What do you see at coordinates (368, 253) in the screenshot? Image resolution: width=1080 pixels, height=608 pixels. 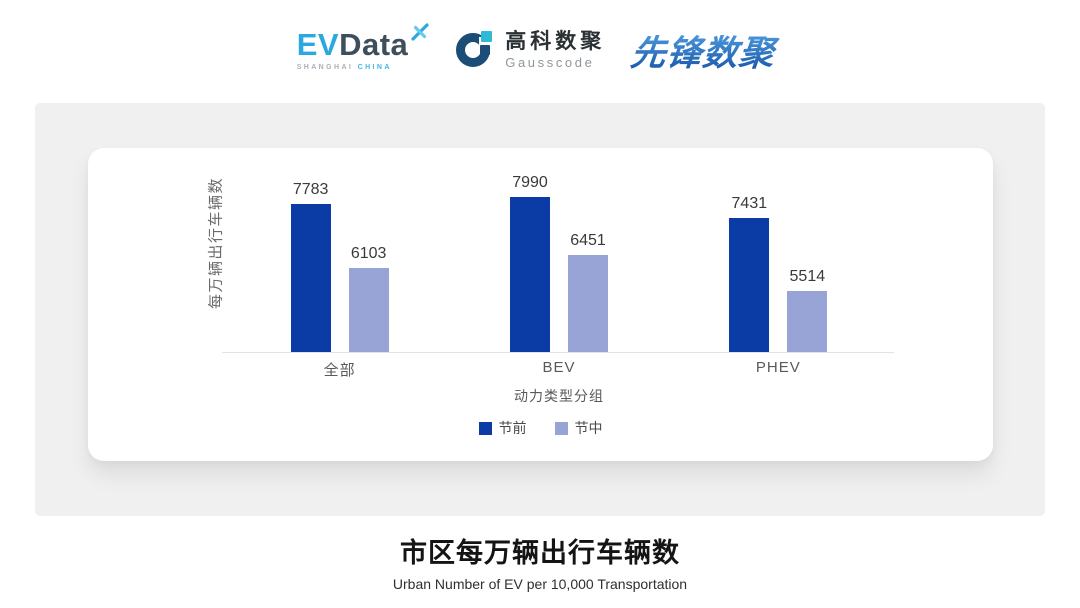 I see `bar-value-label: 6103` at bounding box center [368, 253].